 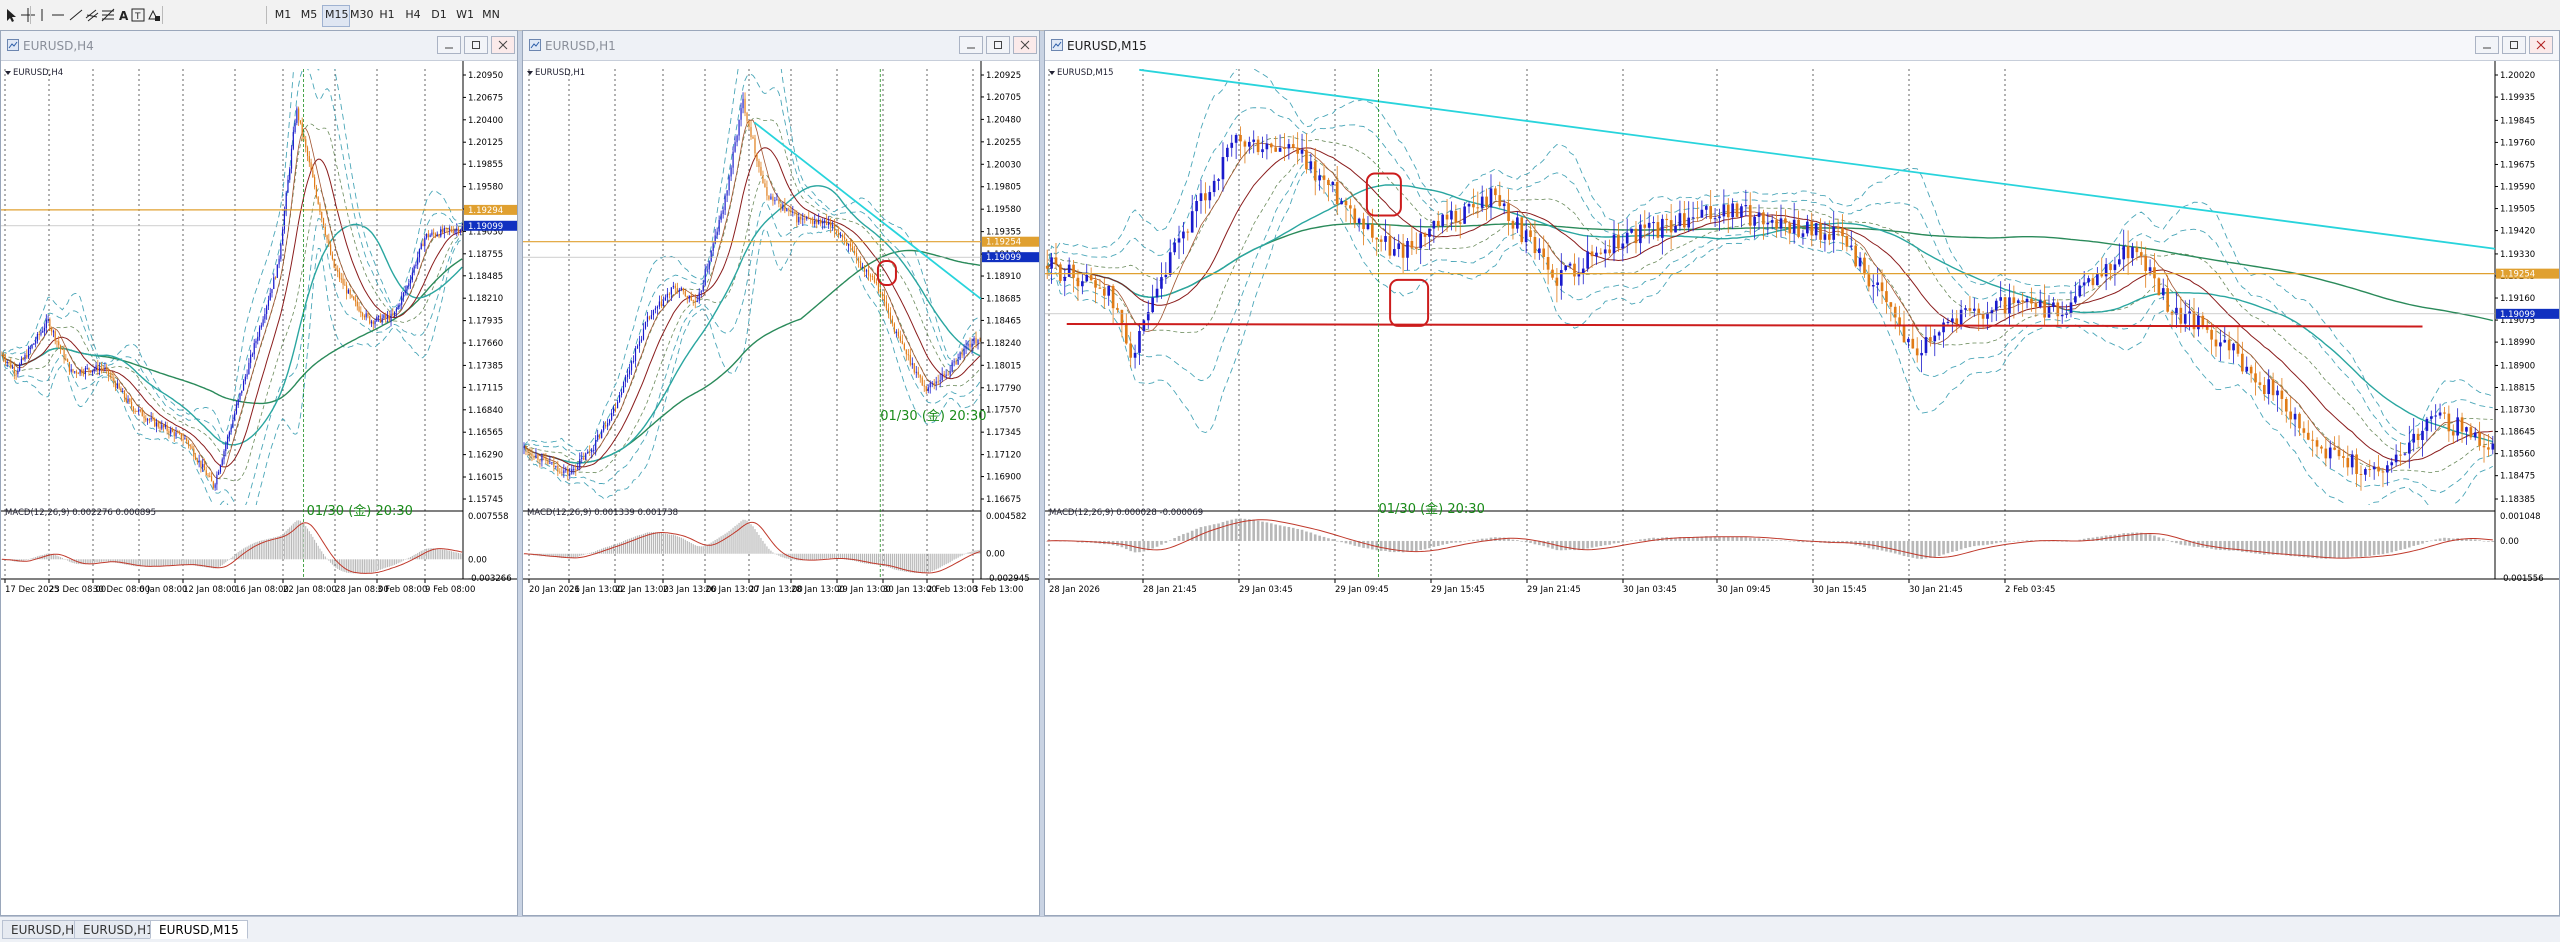 I want to click on timeframe-m5-button: M5, so click(x=309, y=14).